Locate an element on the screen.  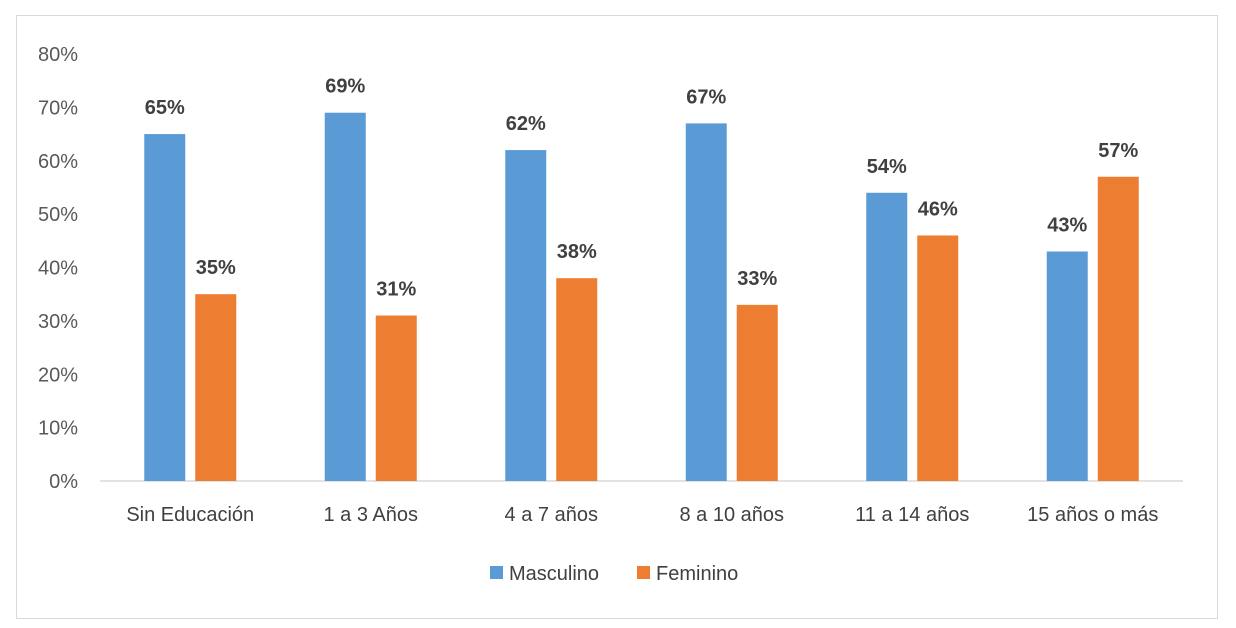
y-tick-label: 10% is located at coordinates (58, 429).